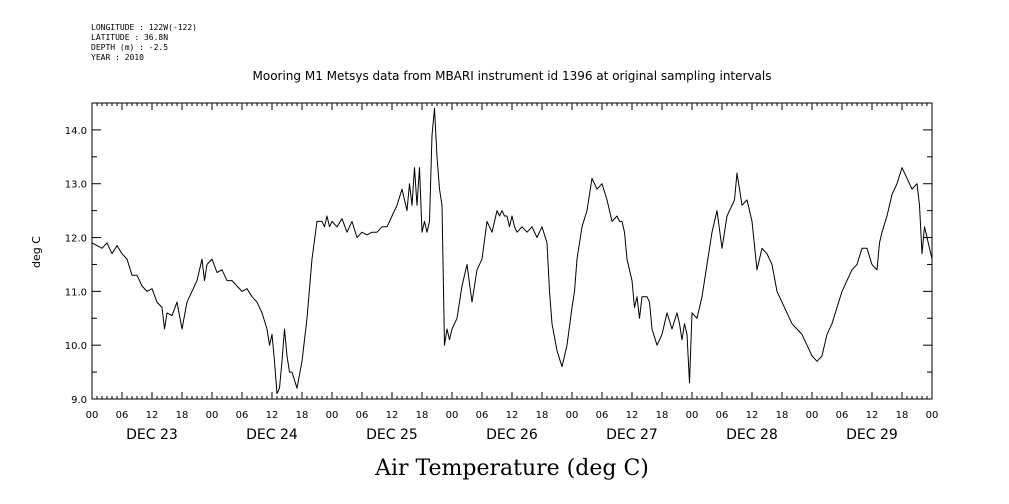 The height and width of the screenshot is (504, 1009). Describe the element at coordinates (76, 185) in the screenshot. I see `y-tick-label: 13.0` at that location.